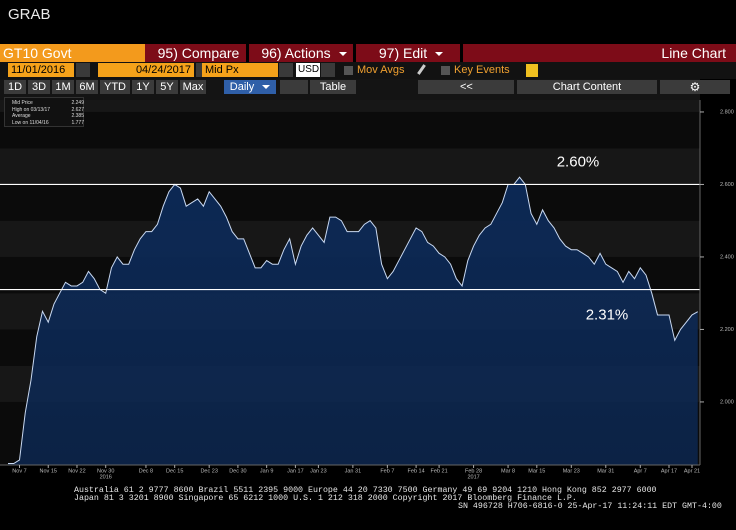 The height and width of the screenshot is (530, 736). What do you see at coordinates (508, 471) in the screenshot?
I see `x-tick-label: Mar 8` at bounding box center [508, 471].